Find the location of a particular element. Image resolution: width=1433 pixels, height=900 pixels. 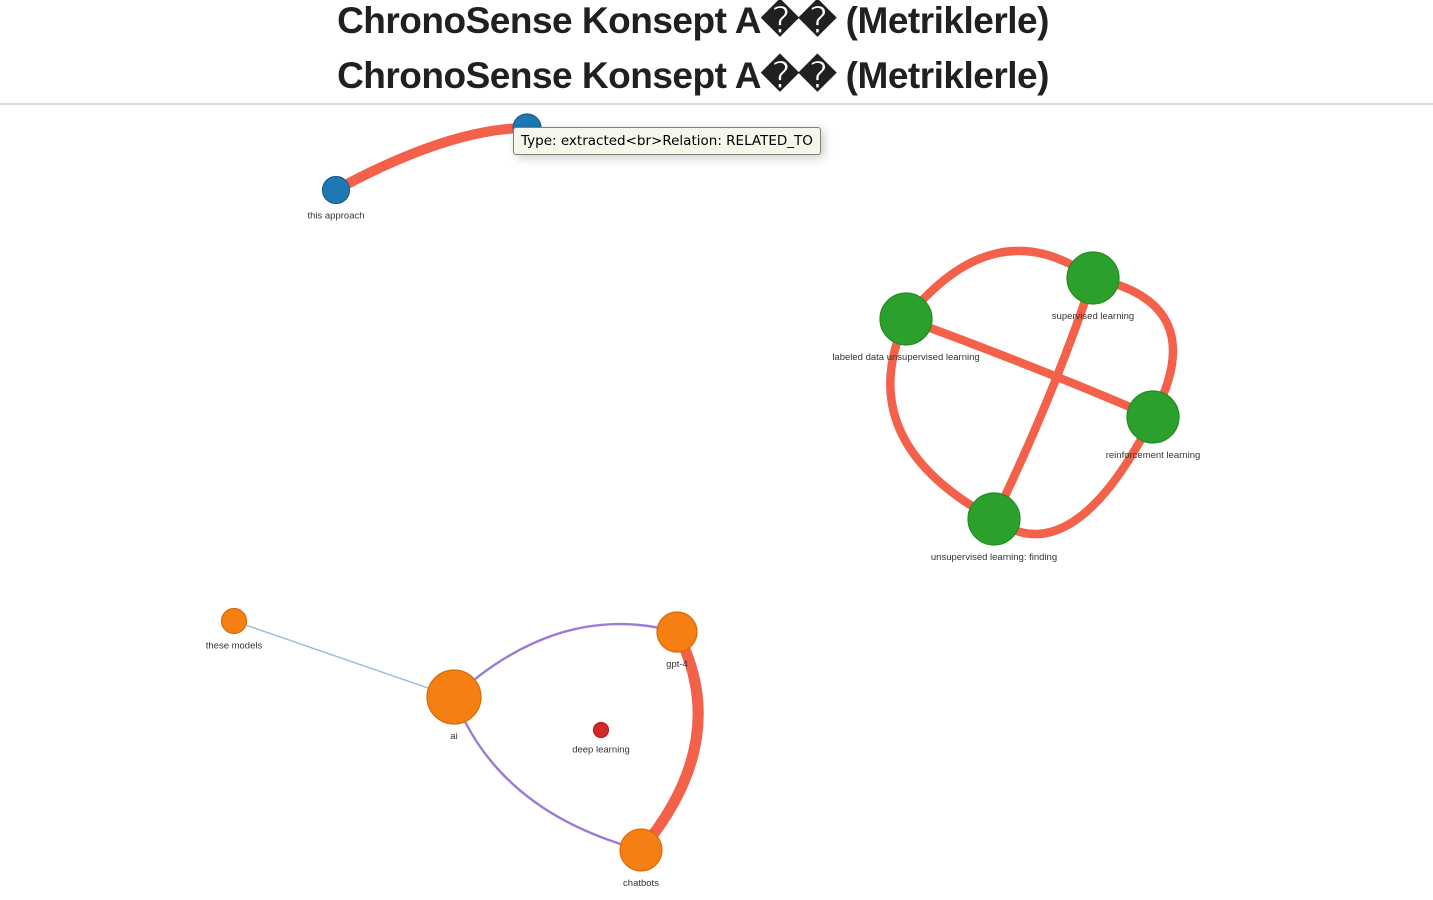

edge-labeled-data-unsupervised-learning--reinforcement-learning is located at coordinates (1029, 368).